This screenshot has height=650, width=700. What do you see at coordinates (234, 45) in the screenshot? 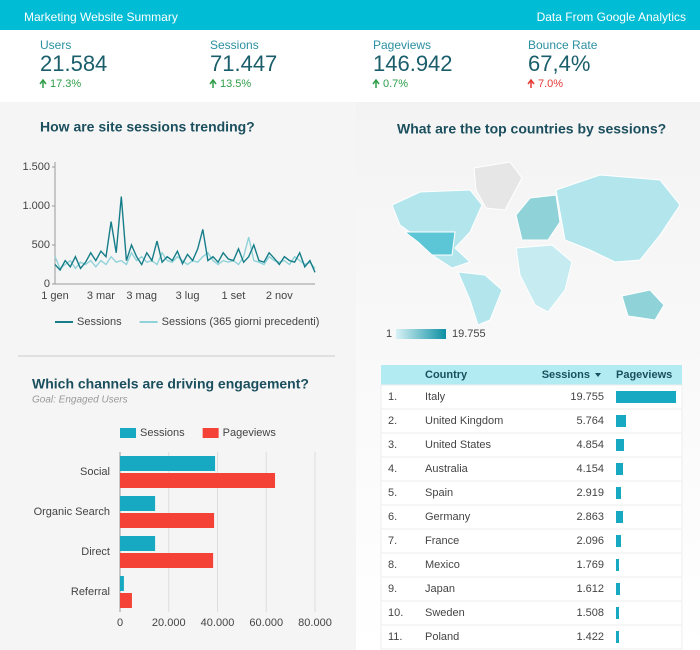
I see `kpi-label: Sessions` at bounding box center [234, 45].